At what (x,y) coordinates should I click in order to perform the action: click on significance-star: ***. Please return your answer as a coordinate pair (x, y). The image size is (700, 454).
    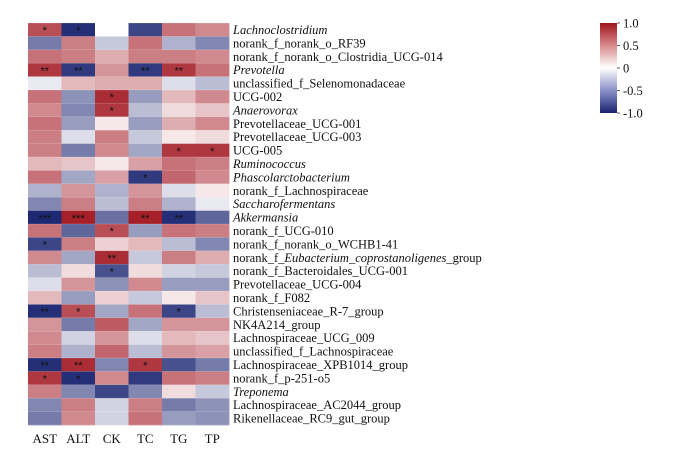
    Looking at the image, I should click on (79, 219).